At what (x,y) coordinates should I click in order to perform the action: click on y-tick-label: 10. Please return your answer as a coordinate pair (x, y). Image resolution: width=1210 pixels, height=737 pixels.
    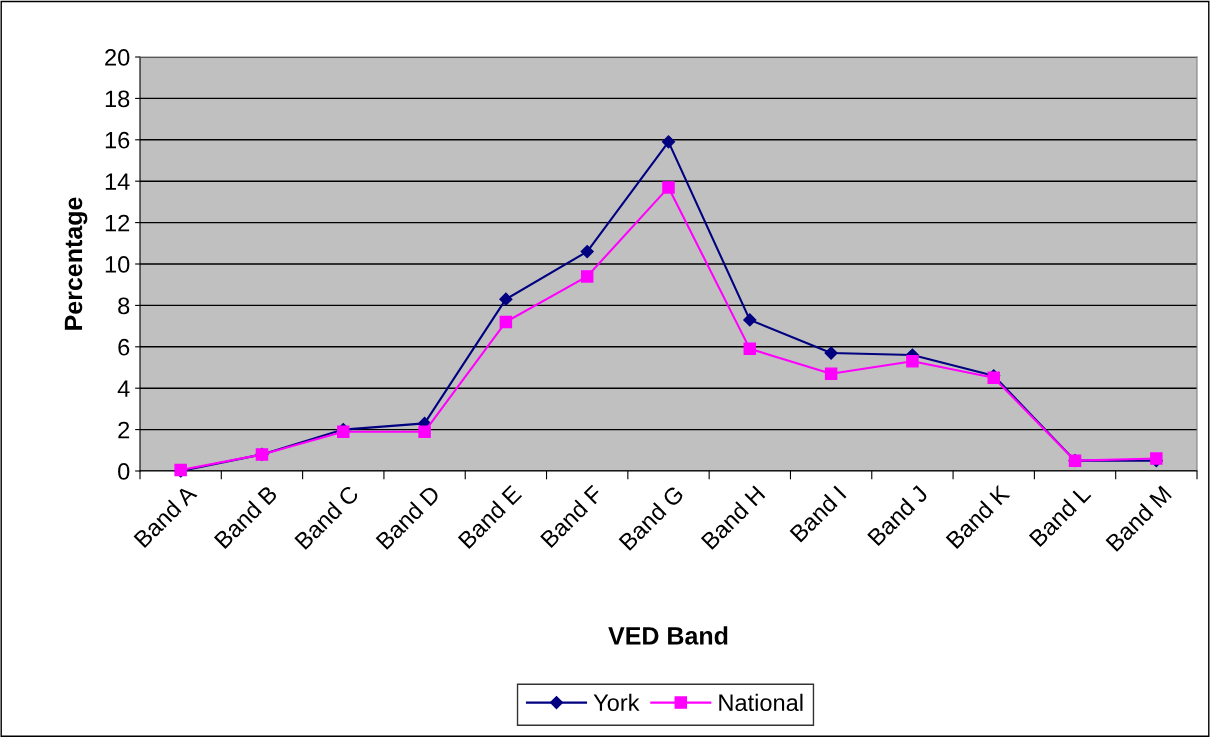
    Looking at the image, I should click on (117, 264).